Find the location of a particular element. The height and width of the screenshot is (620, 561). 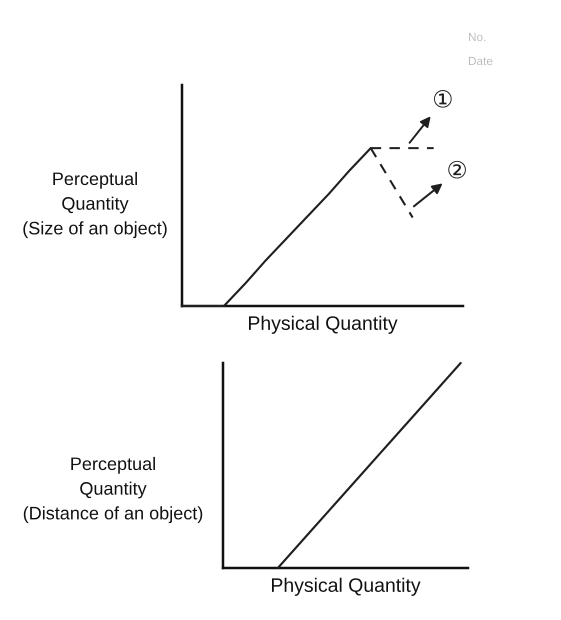

text: No. is located at coordinates (477, 37).